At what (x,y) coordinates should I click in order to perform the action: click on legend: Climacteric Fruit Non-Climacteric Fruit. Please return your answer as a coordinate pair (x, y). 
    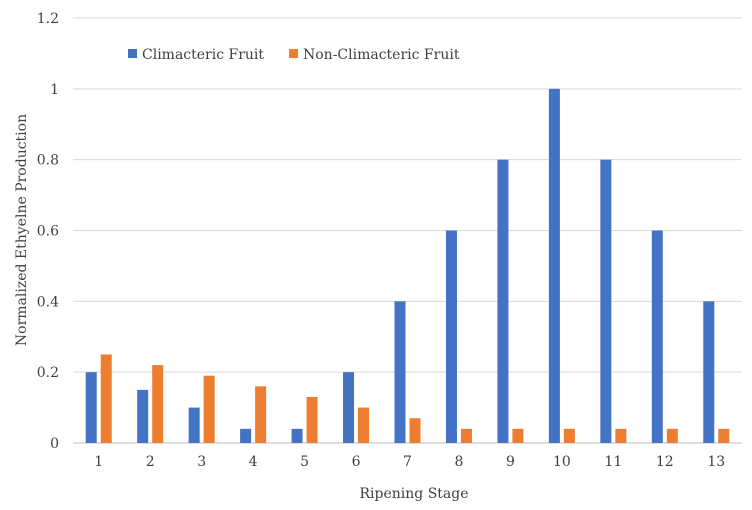
    Looking at the image, I should click on (294, 55).